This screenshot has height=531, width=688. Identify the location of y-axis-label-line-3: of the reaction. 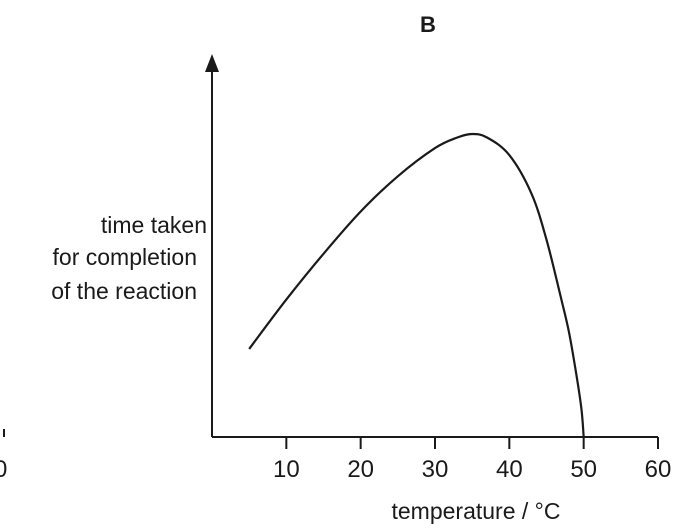
(124, 291).